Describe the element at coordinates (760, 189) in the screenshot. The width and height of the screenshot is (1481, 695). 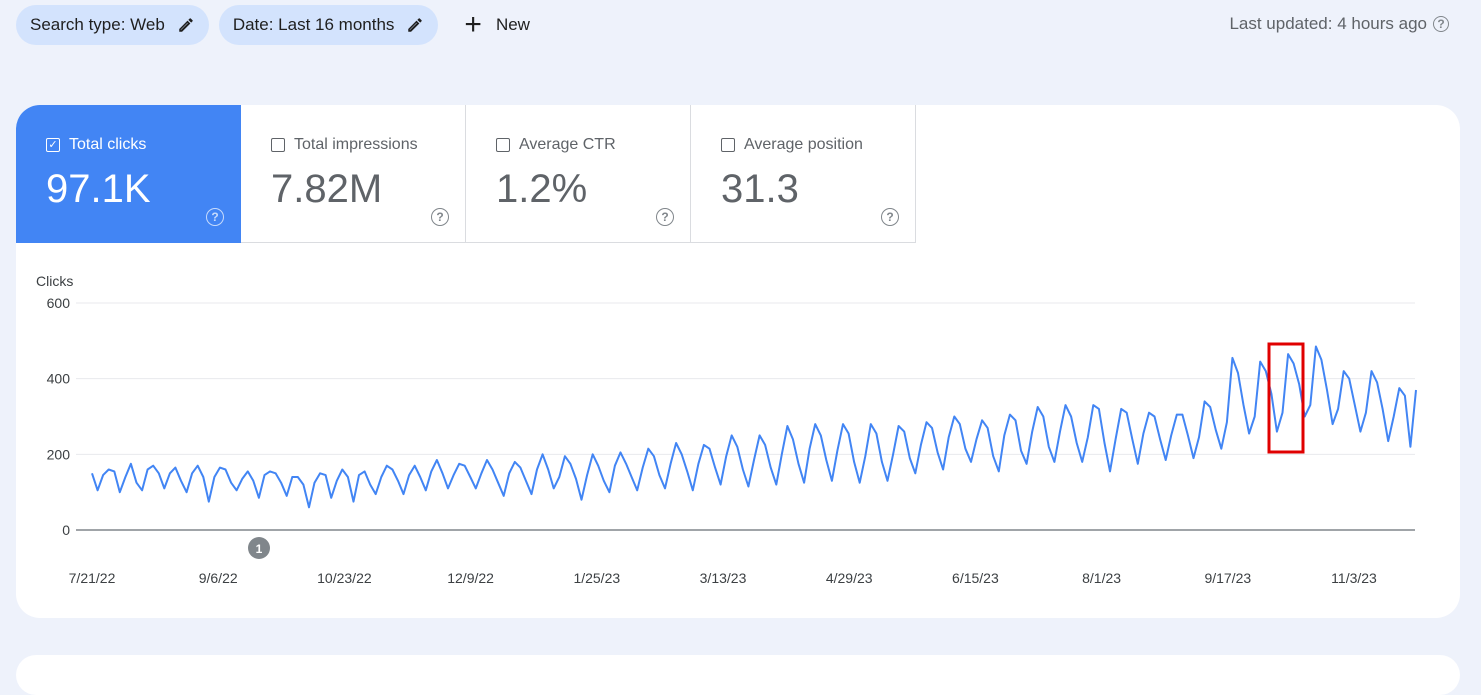
I see `metric-value: 31.3` at that location.